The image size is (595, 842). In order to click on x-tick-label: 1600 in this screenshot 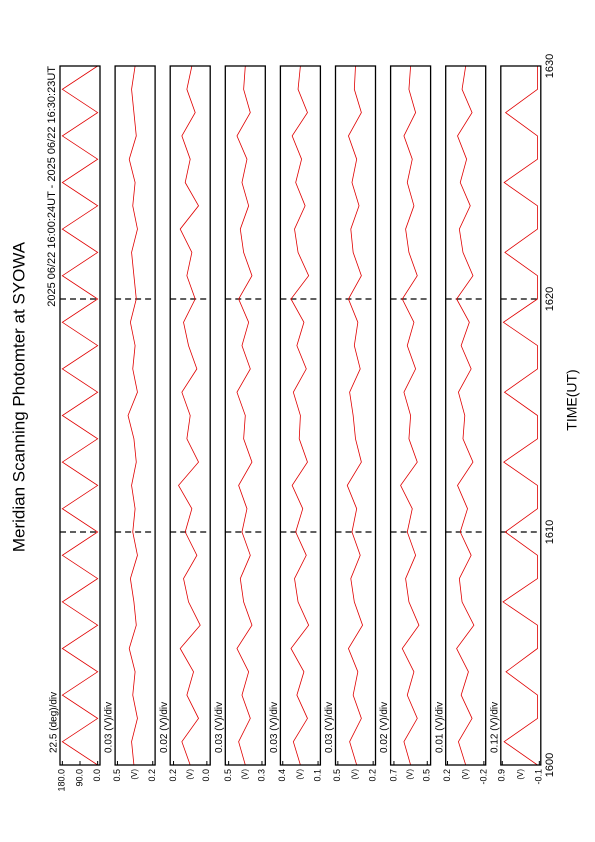, I will do `click(550, 765)`.